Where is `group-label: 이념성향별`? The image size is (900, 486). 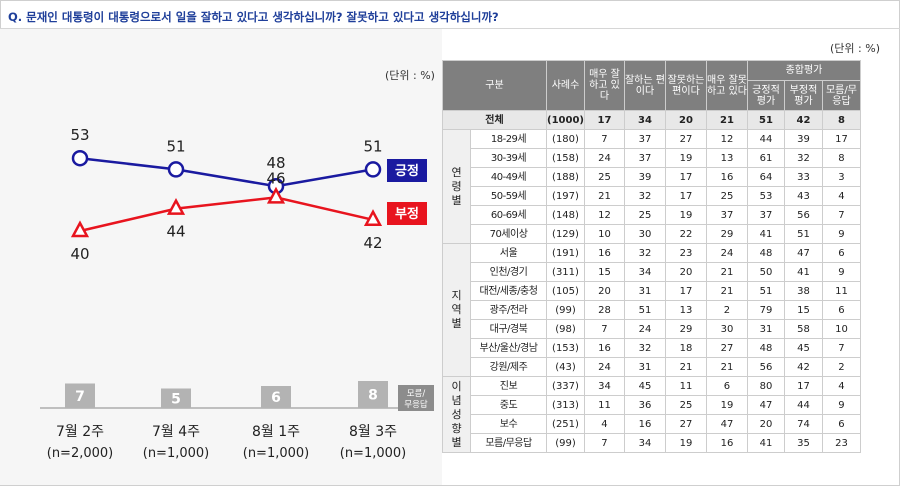 group-label: 이념성향별 is located at coordinates (456, 414).